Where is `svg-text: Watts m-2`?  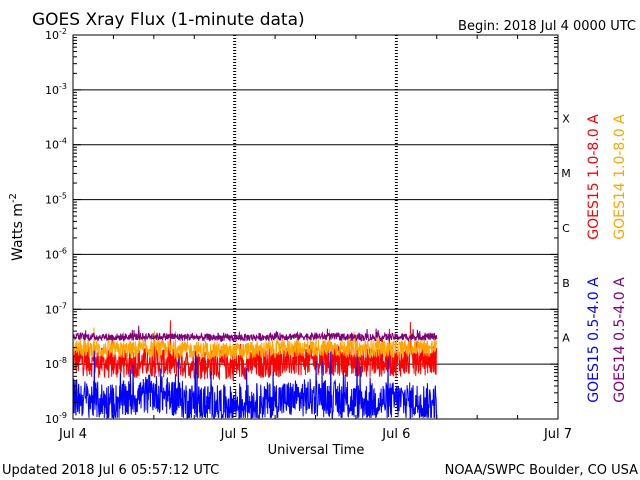 svg-text: Watts m-2 is located at coordinates (17, 227).